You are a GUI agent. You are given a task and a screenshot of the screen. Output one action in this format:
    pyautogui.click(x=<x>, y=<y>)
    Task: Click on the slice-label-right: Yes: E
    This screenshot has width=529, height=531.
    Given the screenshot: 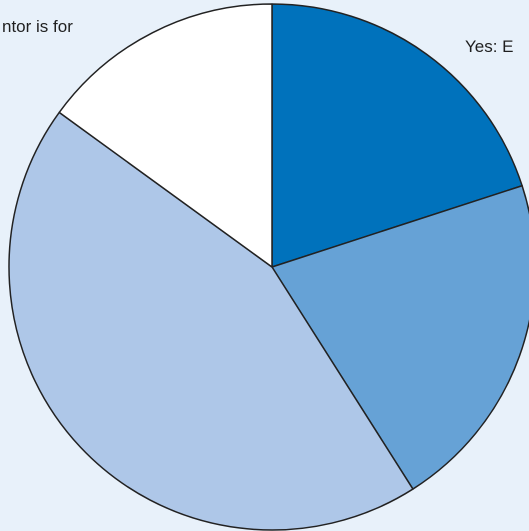 What is the action you would take?
    pyautogui.click(x=489, y=46)
    